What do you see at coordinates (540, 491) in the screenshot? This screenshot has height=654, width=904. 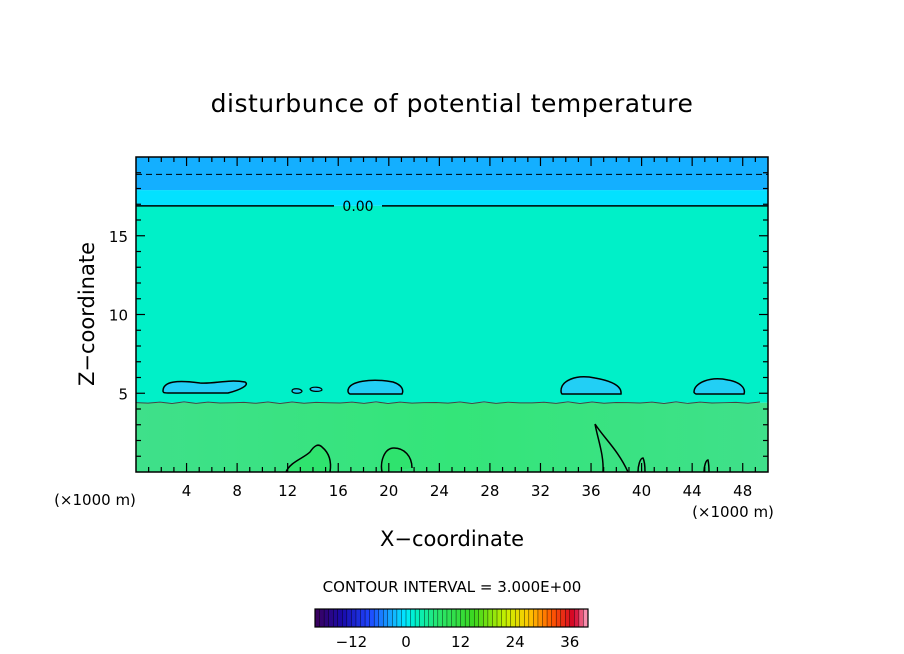 I see `x-tick-label: 32` at bounding box center [540, 491].